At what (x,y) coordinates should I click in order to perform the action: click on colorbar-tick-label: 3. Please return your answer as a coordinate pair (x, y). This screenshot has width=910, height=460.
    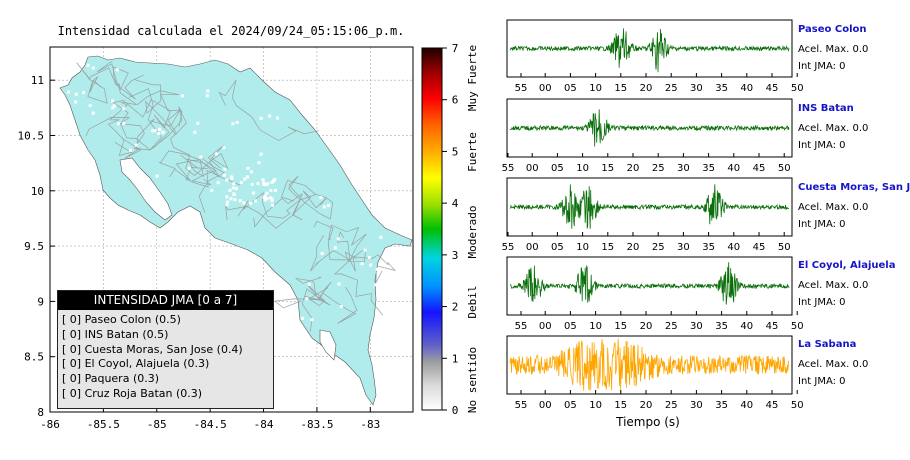
    Looking at the image, I should click on (455, 255).